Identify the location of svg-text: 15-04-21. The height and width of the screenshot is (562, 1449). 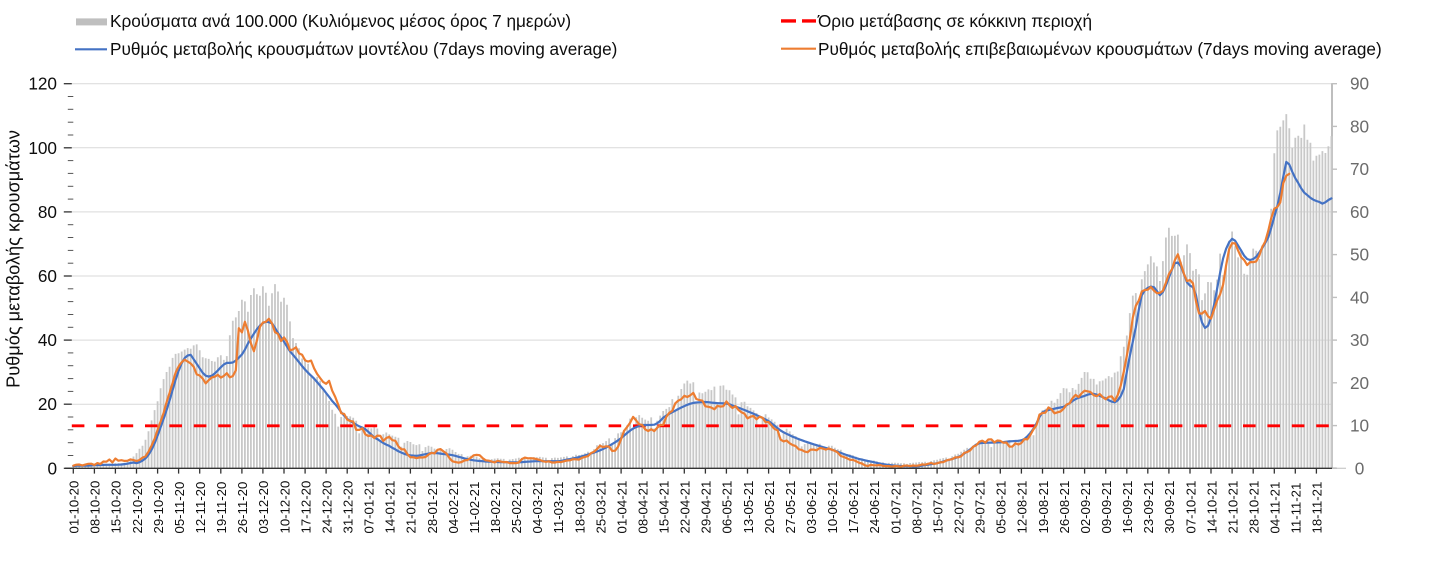
(664, 507).